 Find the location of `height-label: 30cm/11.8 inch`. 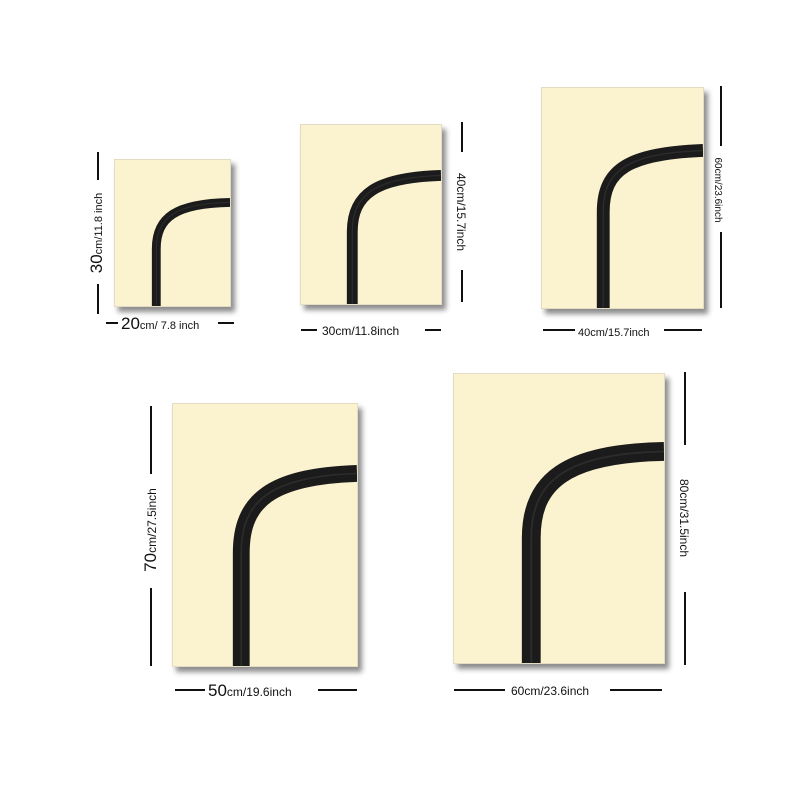

height-label: 30cm/11.8 inch is located at coordinates (96, 233).